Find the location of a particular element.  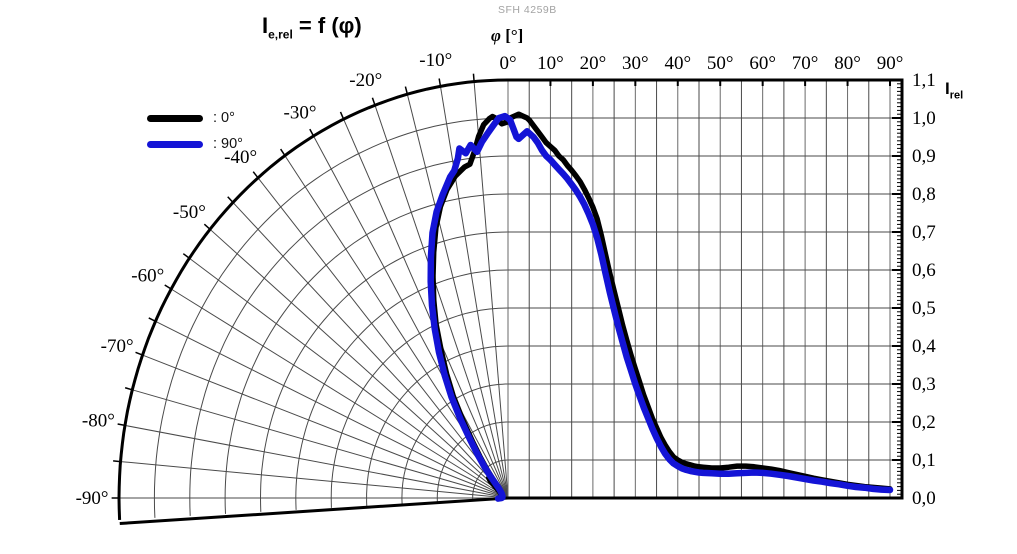

title-subscript: e,rel is located at coordinates (280, 34).